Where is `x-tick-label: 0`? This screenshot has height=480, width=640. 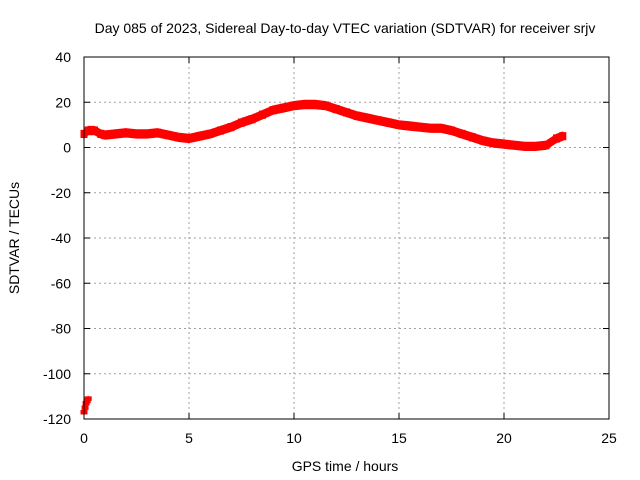
x-tick-label: 0 is located at coordinates (84, 438).